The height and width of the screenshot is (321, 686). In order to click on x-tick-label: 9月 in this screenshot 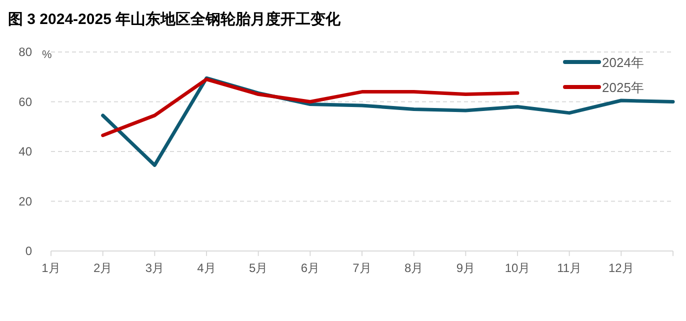, I will do `click(466, 268)`.